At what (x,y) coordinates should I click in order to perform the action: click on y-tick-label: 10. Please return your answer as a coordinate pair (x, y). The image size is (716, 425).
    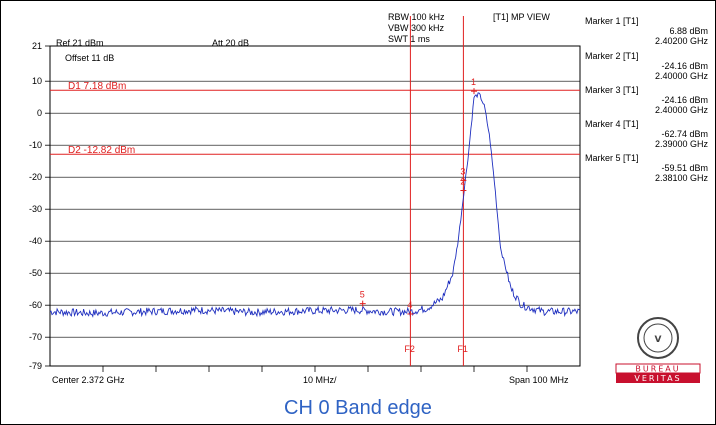
    Looking at the image, I should click on (36, 81).